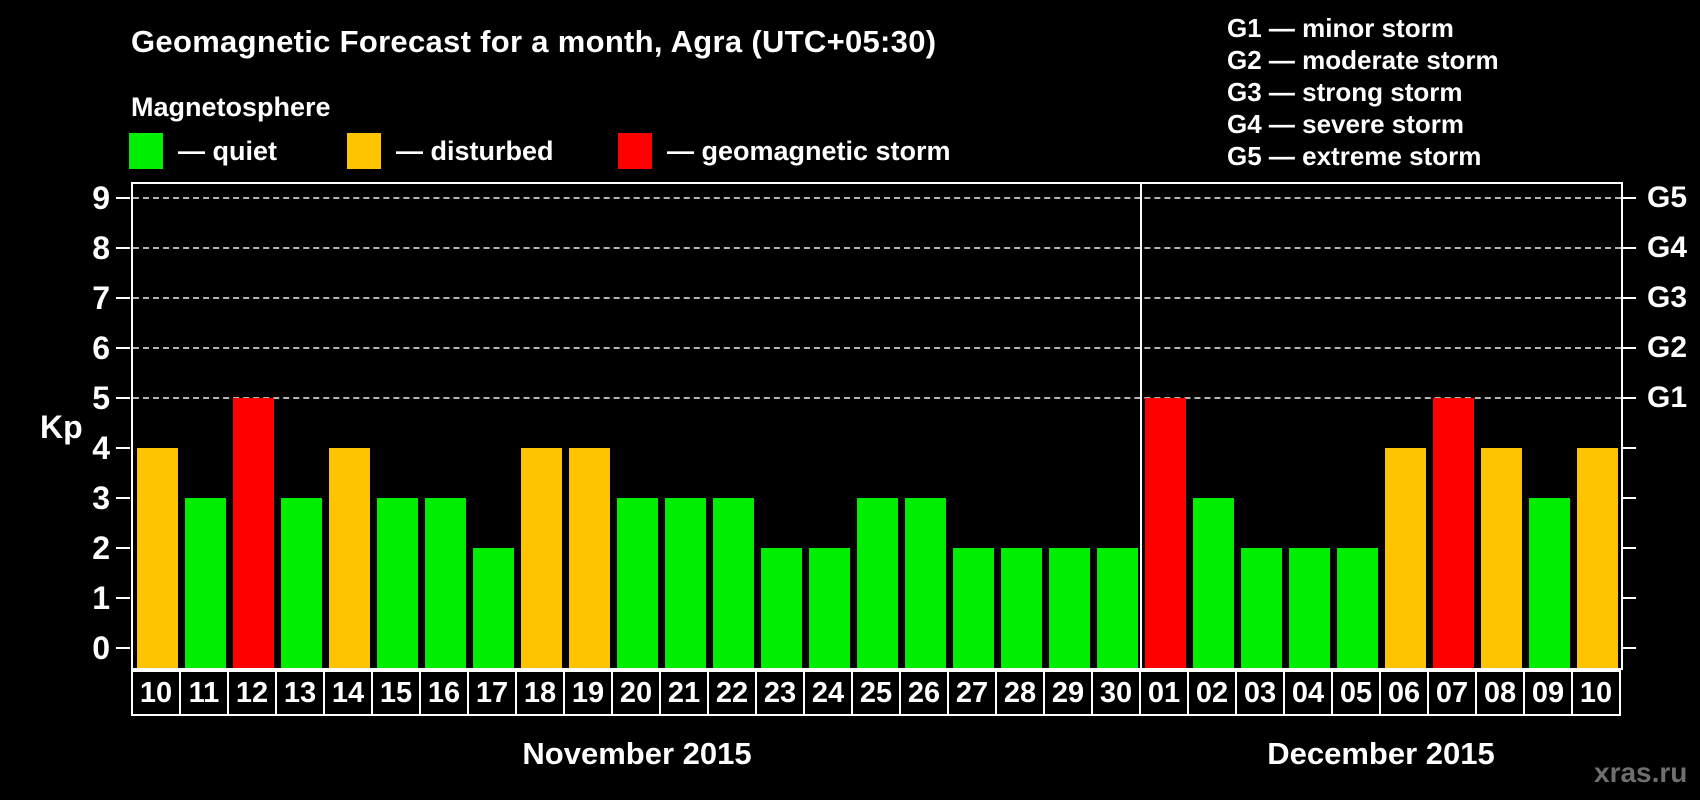 The height and width of the screenshot is (800, 1700). I want to click on day-cell-label: 03, so click(1260, 692).